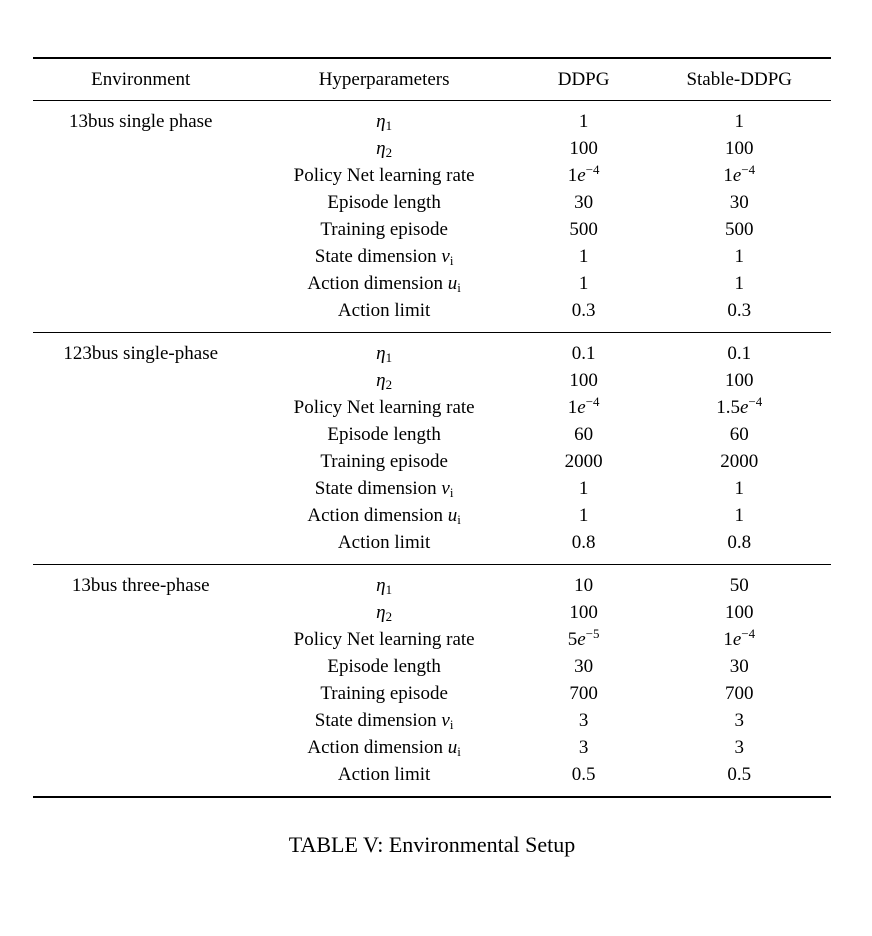  I want to click on table-row: Policy Net learning rate 1e−4 1.5e−4, so click(432, 407).